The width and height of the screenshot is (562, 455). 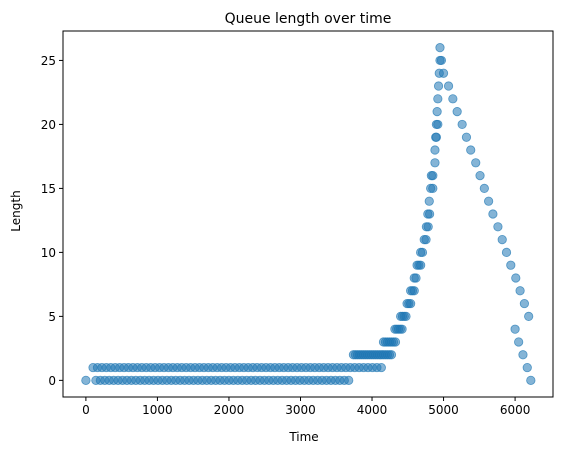 What do you see at coordinates (52, 381) in the screenshot?
I see `y-tick-label: 0` at bounding box center [52, 381].